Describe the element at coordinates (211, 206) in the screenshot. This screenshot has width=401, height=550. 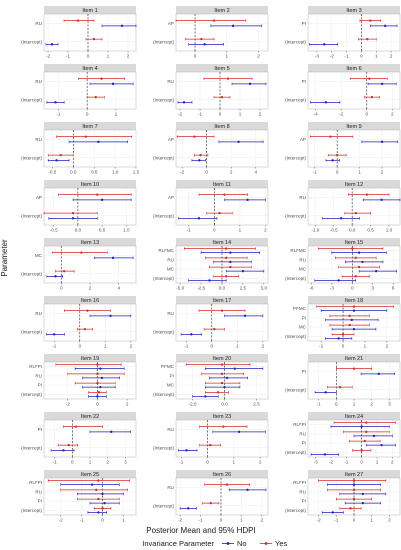
I see `panel-11: Item 11 -1 0 1 2 AP (Intercept)` at that location.